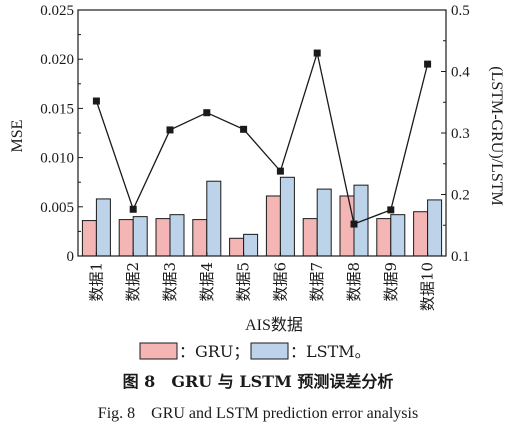  I want to click on x-category-label: 数据4, so click(207, 282).